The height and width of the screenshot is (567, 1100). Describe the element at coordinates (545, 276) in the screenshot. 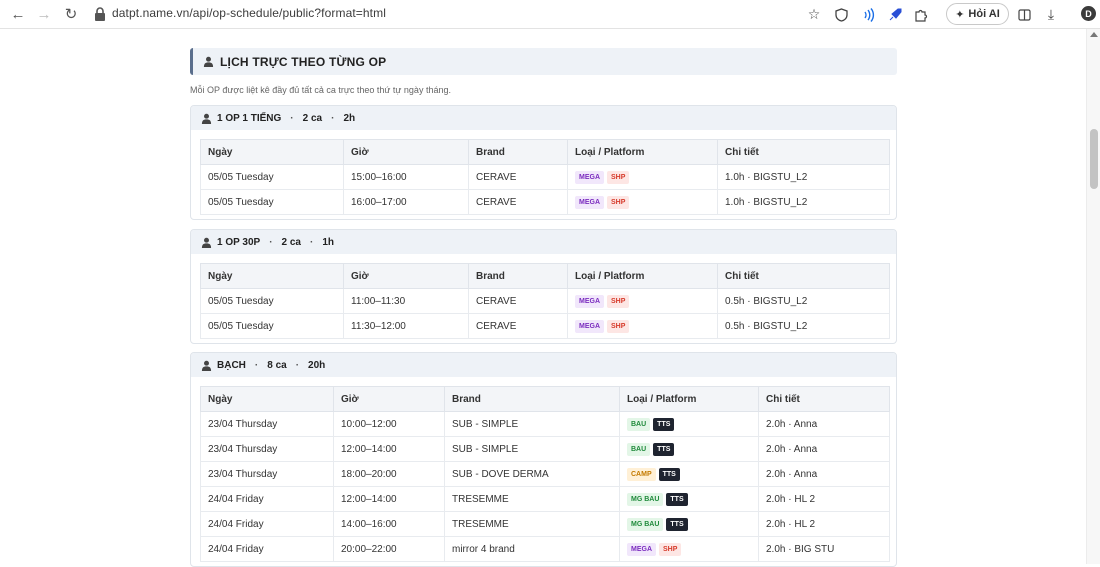

I see `table-header-row: Ngày Giờ Brand Loại / Platform Chi tiết` at that location.